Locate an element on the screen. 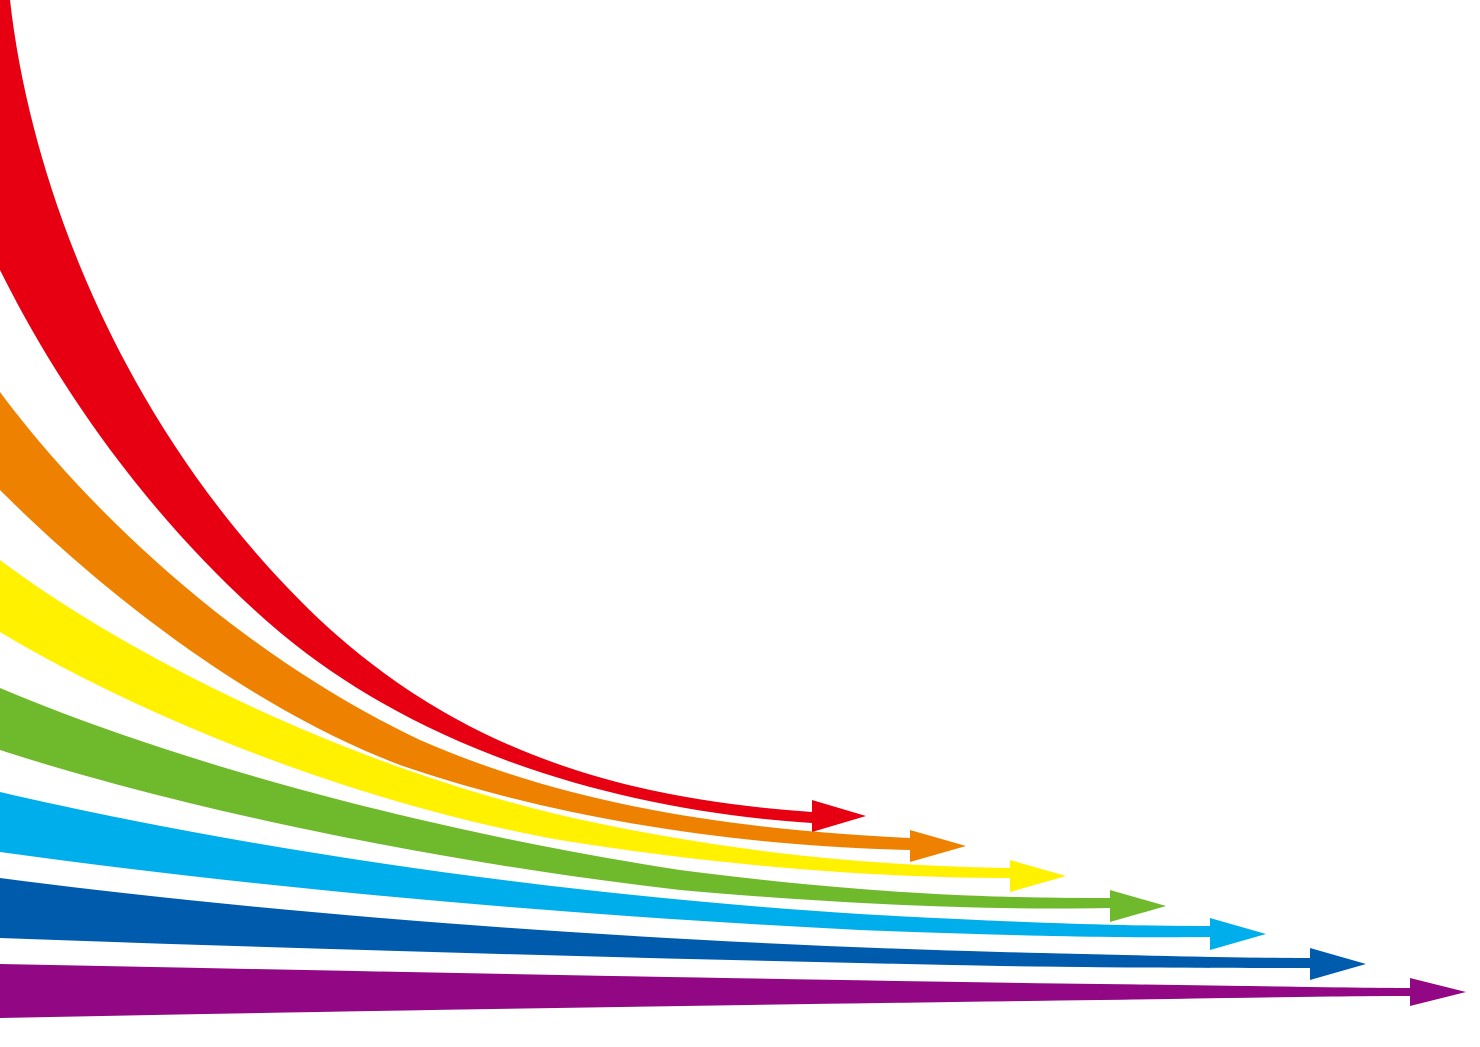 This screenshot has height=1047, width=1480. purple-arrow is located at coordinates (733, 991).